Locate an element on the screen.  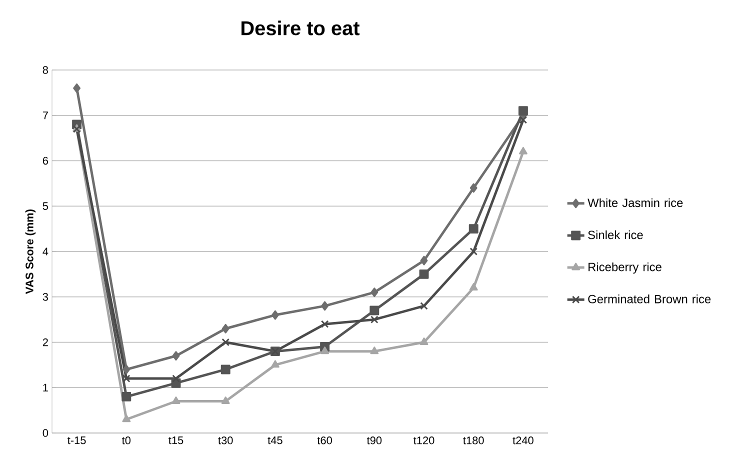
y-tick-label: 7 is located at coordinates (45, 116).